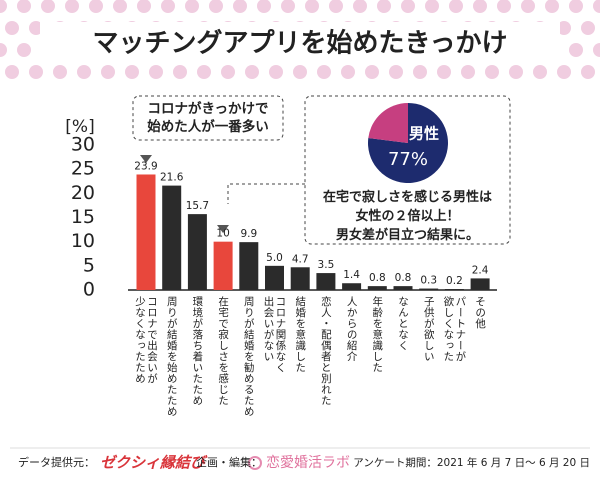 Image resolution: width=600 pixels, height=490 pixels. Describe the element at coordinates (171, 356) in the screenshot. I see `x-tick-label: 周りが結婚を始めたため` at that location.